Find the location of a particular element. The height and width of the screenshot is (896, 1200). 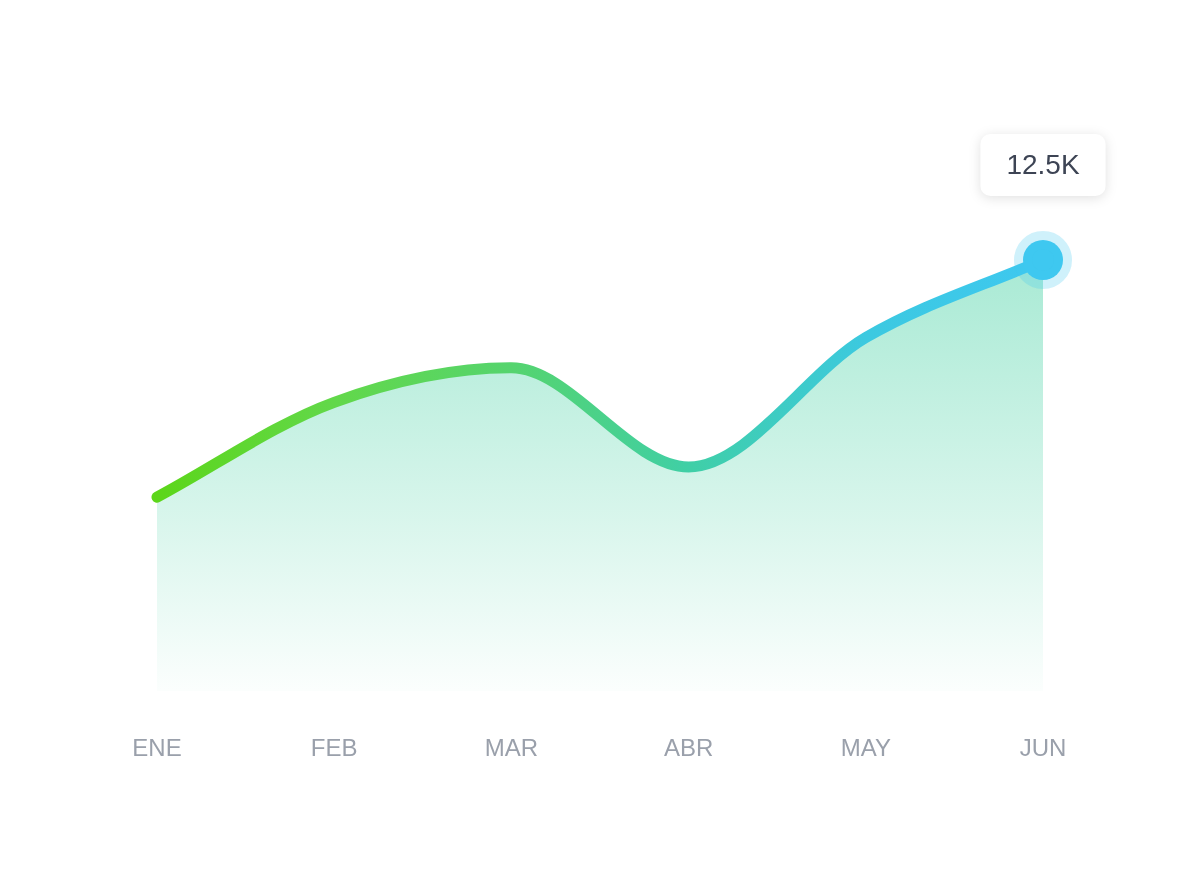

x-tick-label: FEB is located at coordinates (334, 748).